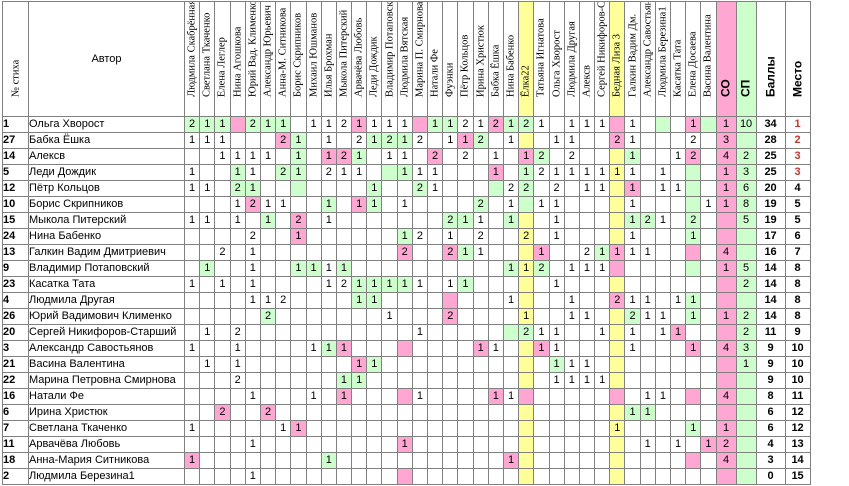 The width and height of the screenshot is (849, 486). Describe the element at coordinates (252, 59) in the screenshot. I see `header-judge: Юрий Вад. Клименко` at that location.